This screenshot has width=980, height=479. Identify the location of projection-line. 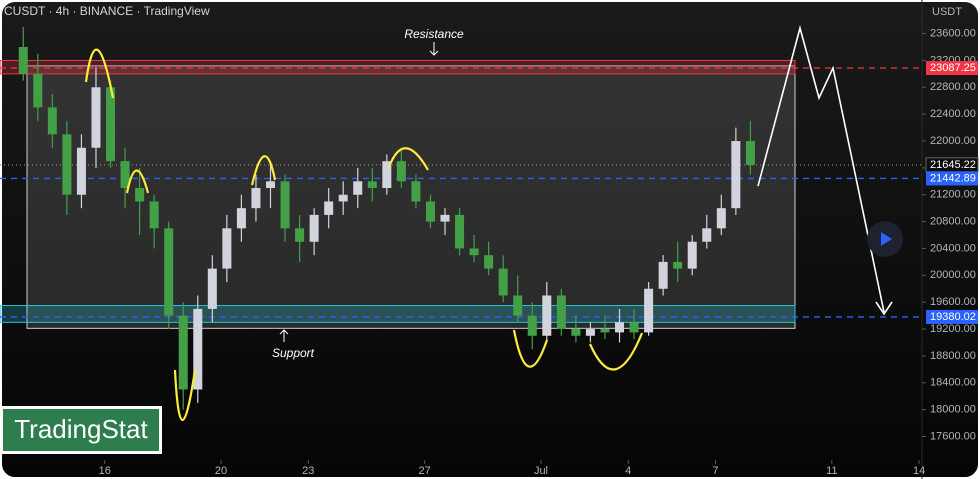
(825, 170).